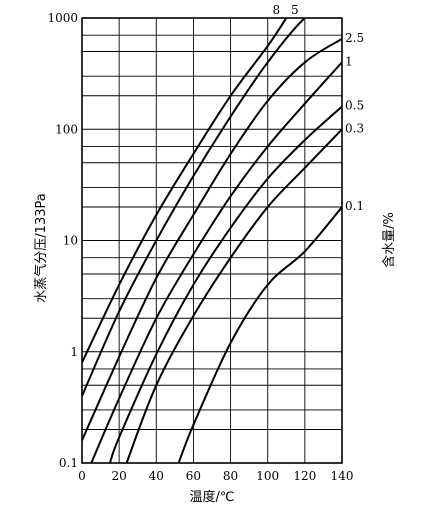 The width and height of the screenshot is (421, 520). I want to click on y-tick-label: 1000, so click(62, 18).